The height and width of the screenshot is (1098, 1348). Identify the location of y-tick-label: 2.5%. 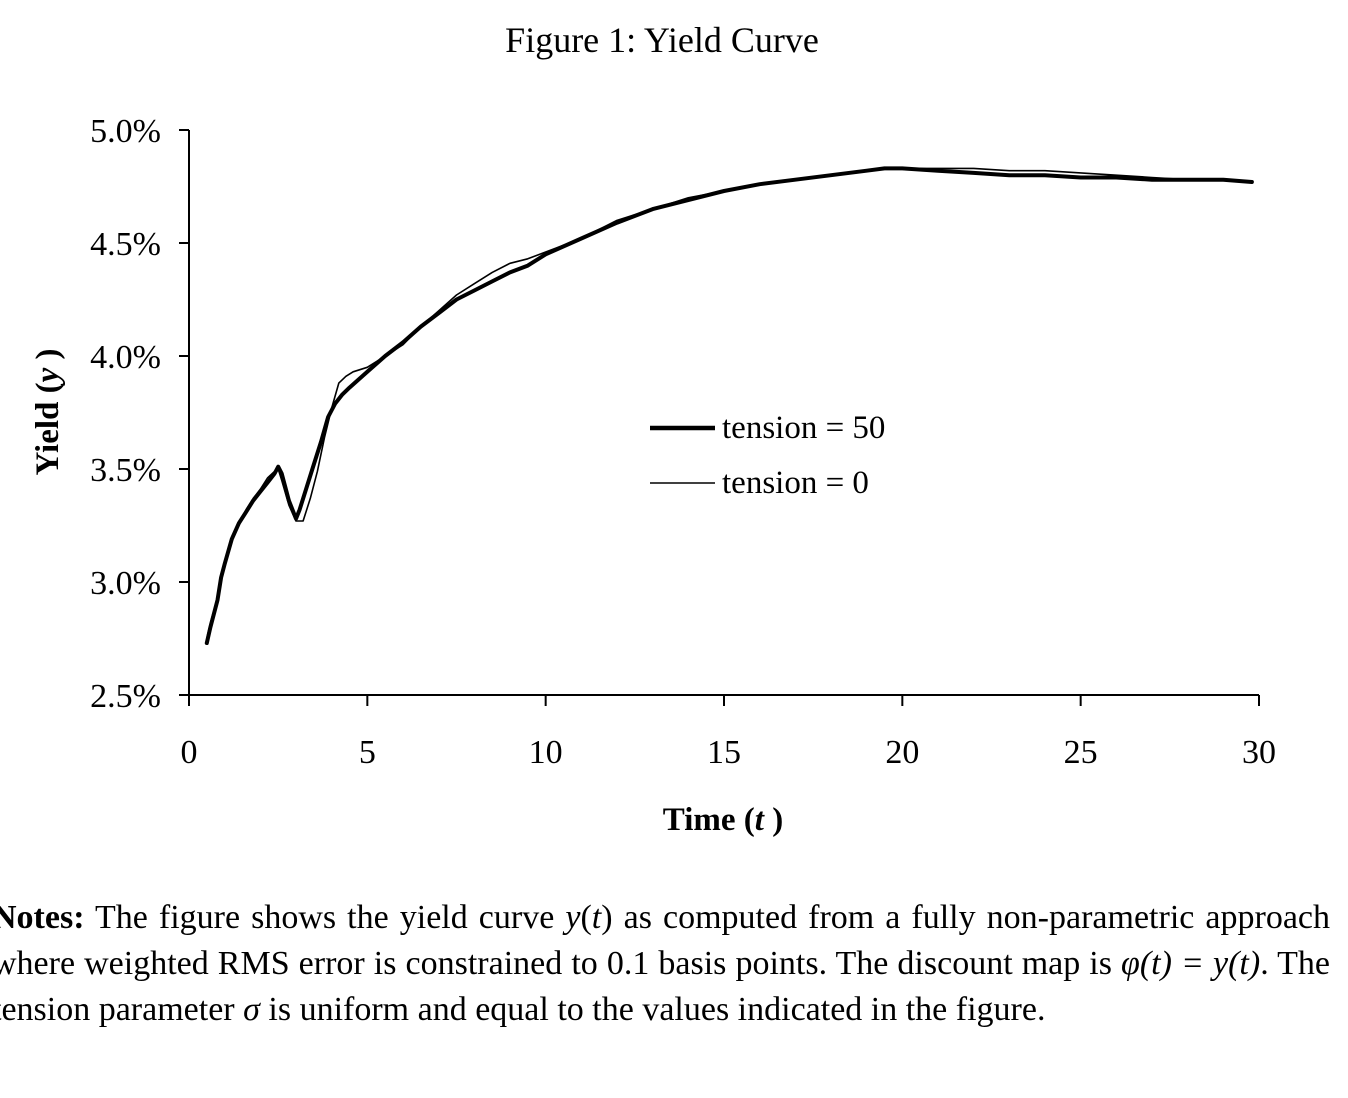
(125, 696).